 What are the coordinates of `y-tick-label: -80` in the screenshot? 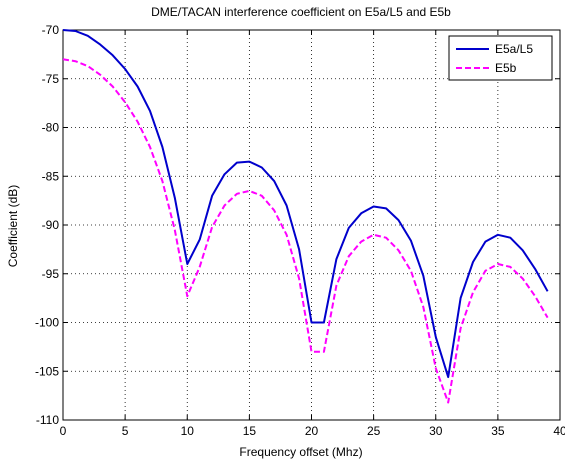 It's located at (51, 128).